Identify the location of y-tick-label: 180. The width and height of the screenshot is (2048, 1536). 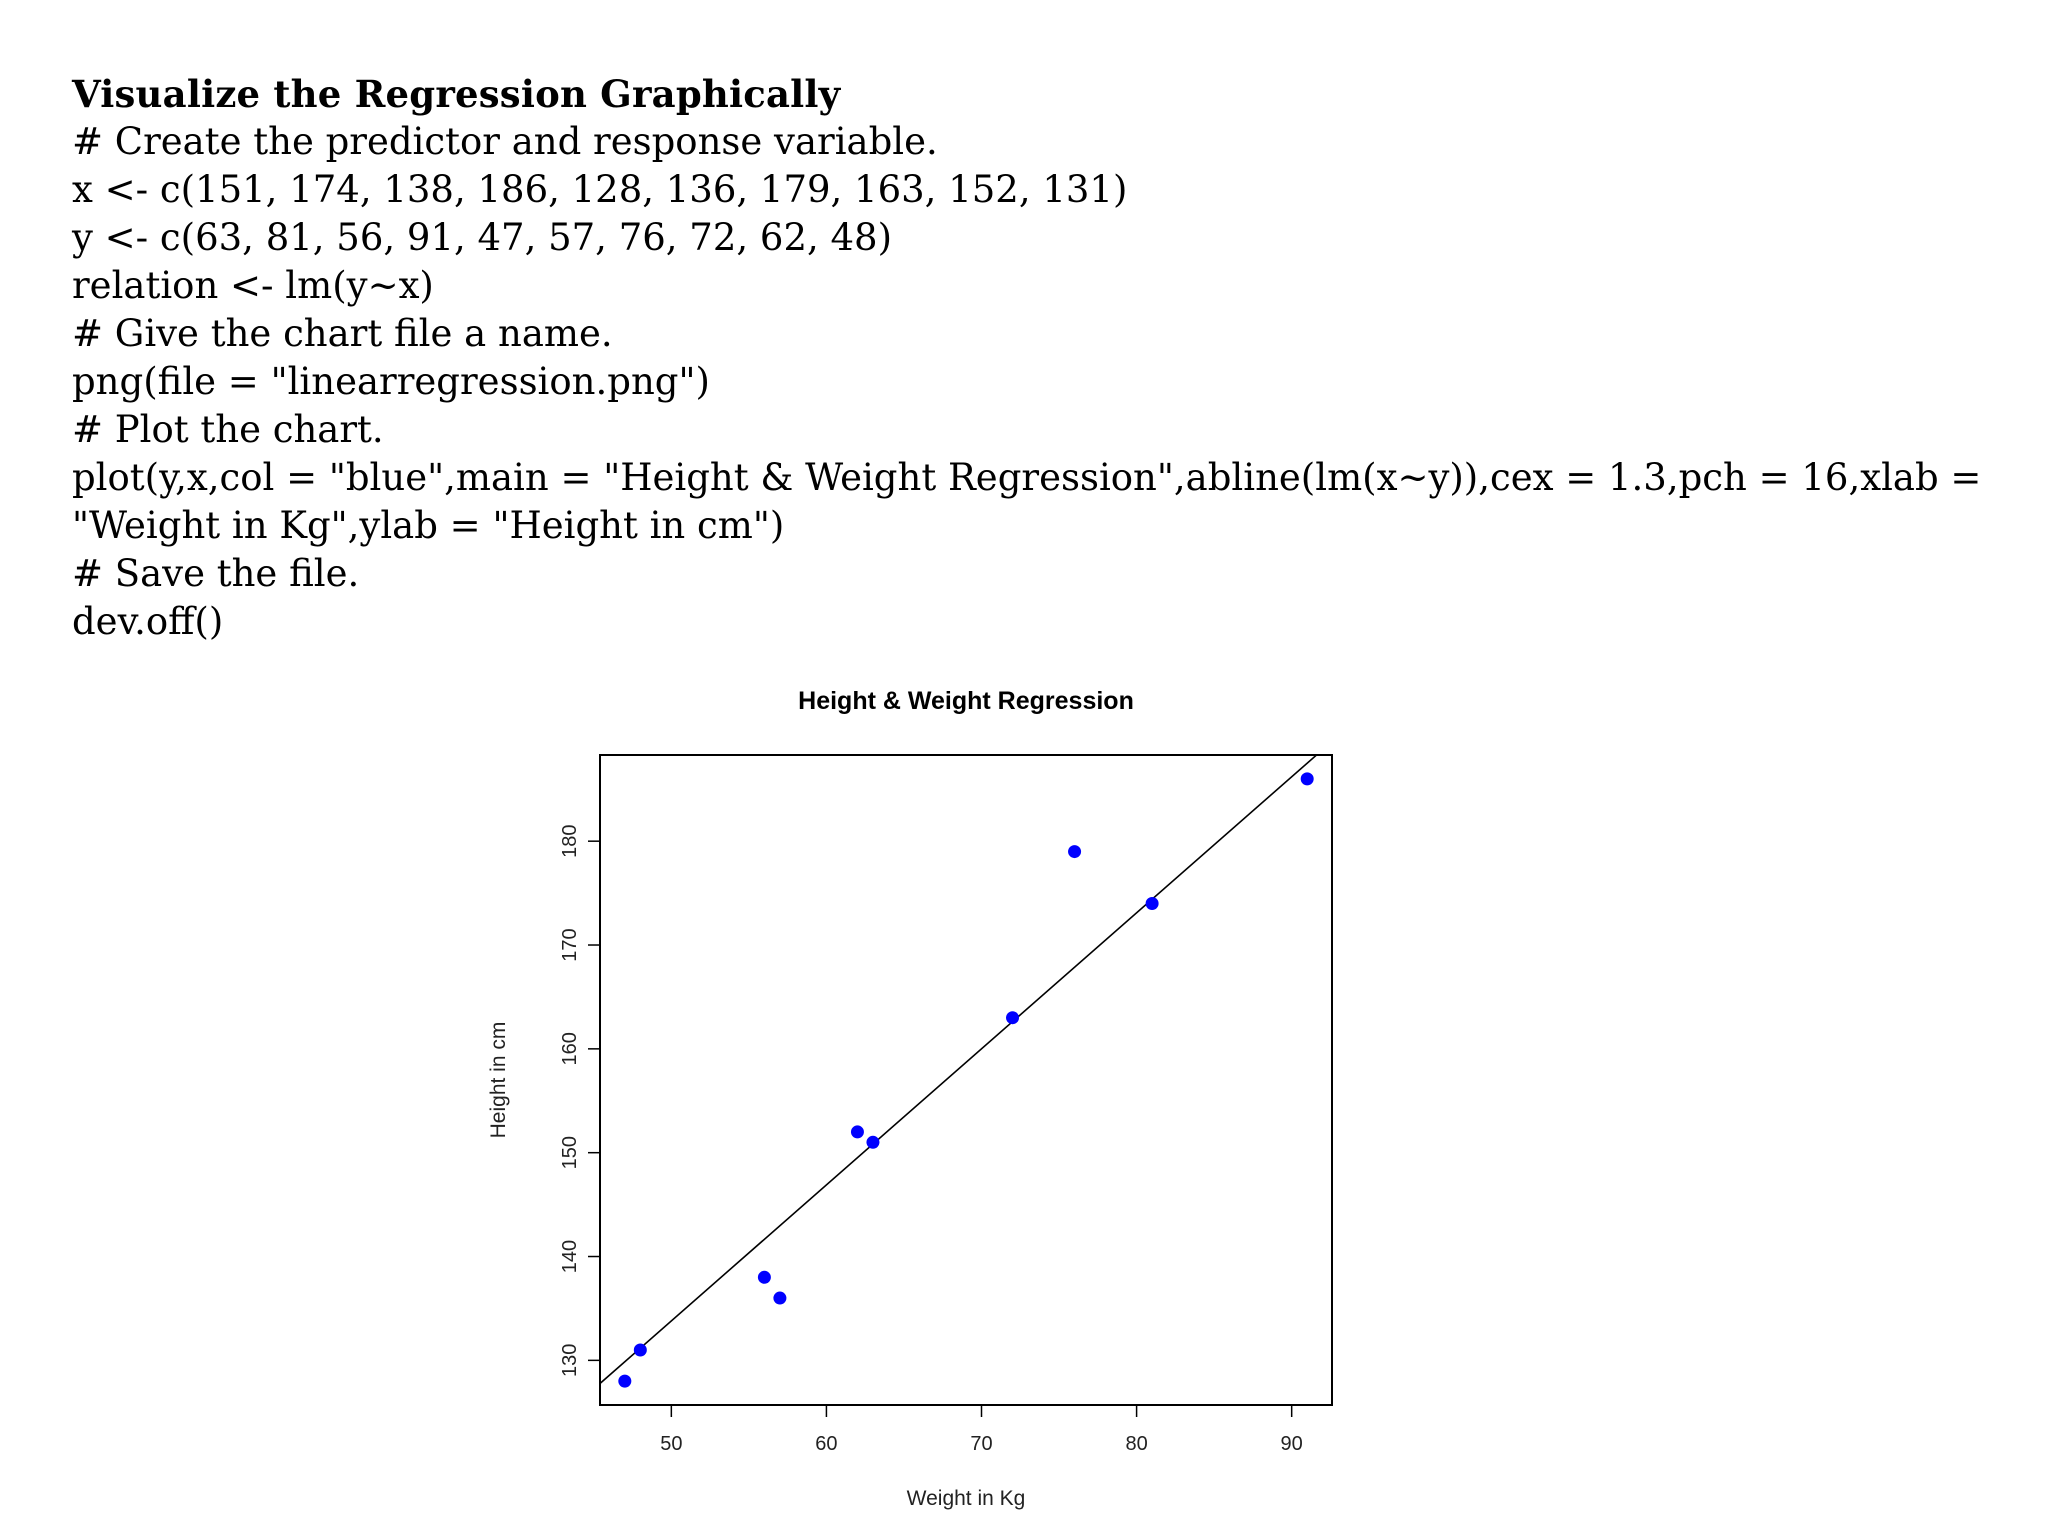
(570, 840).